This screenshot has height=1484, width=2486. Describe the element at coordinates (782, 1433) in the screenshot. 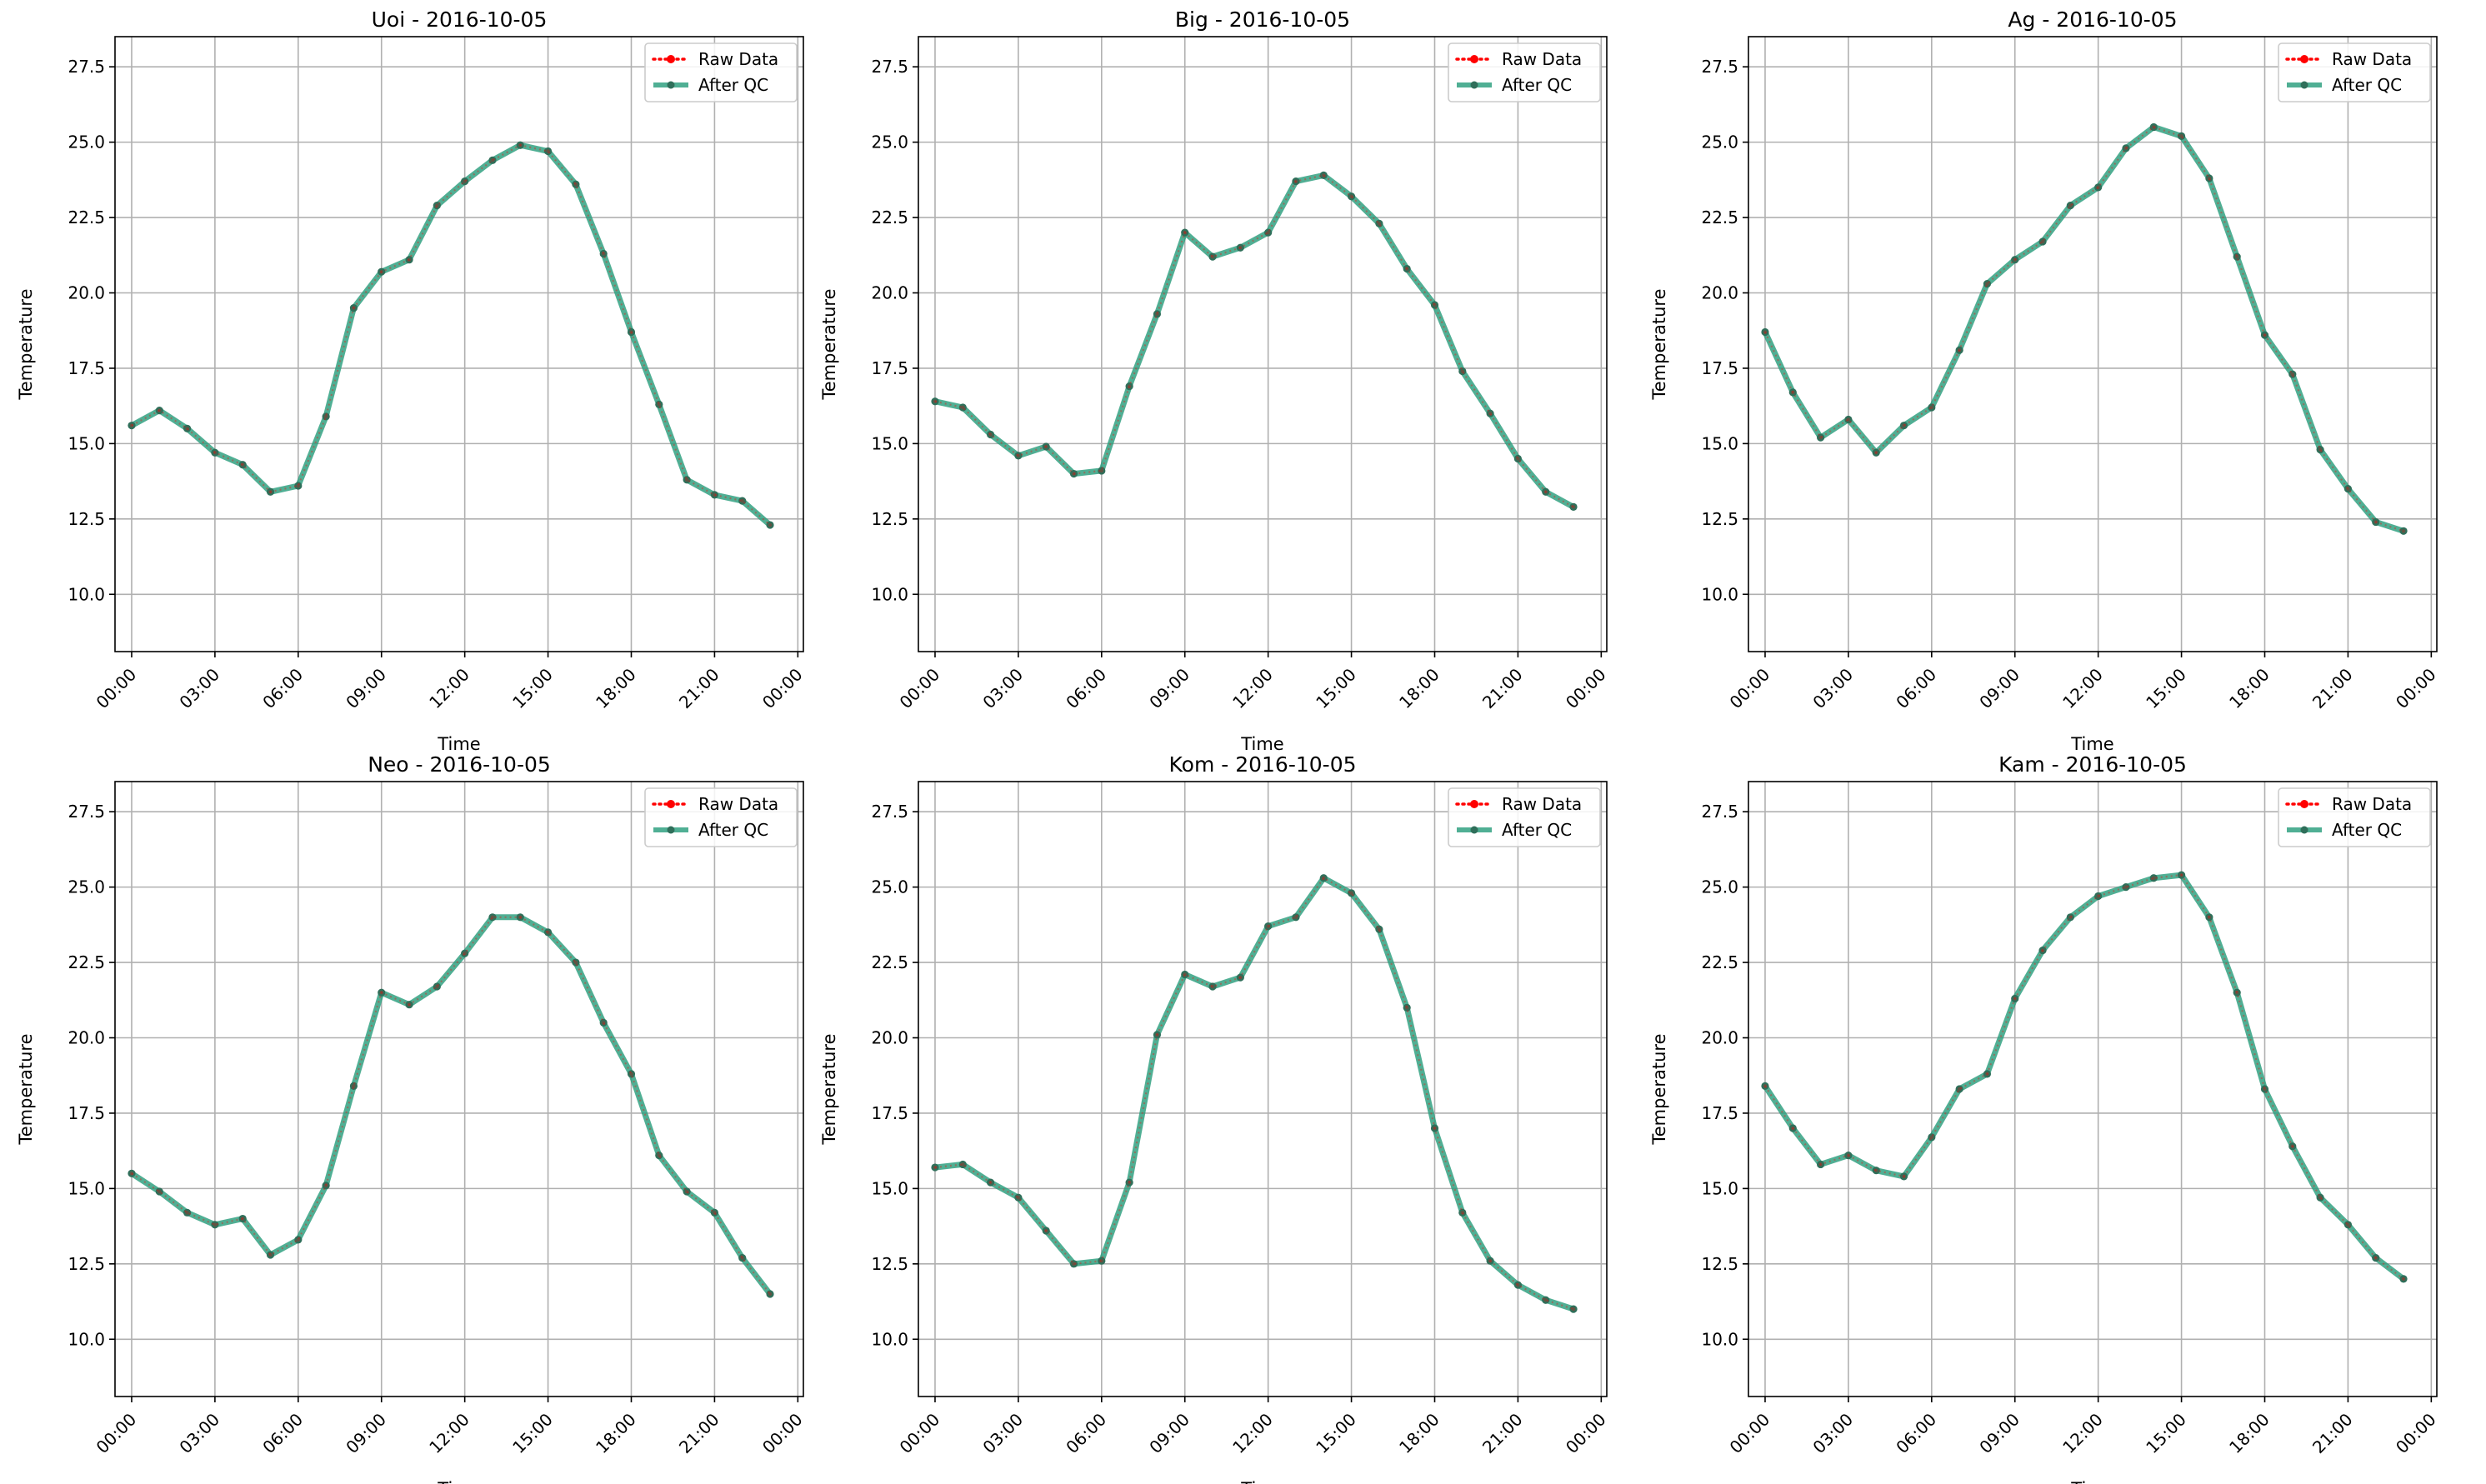

I see `x-tick-label: 00:00` at that location.